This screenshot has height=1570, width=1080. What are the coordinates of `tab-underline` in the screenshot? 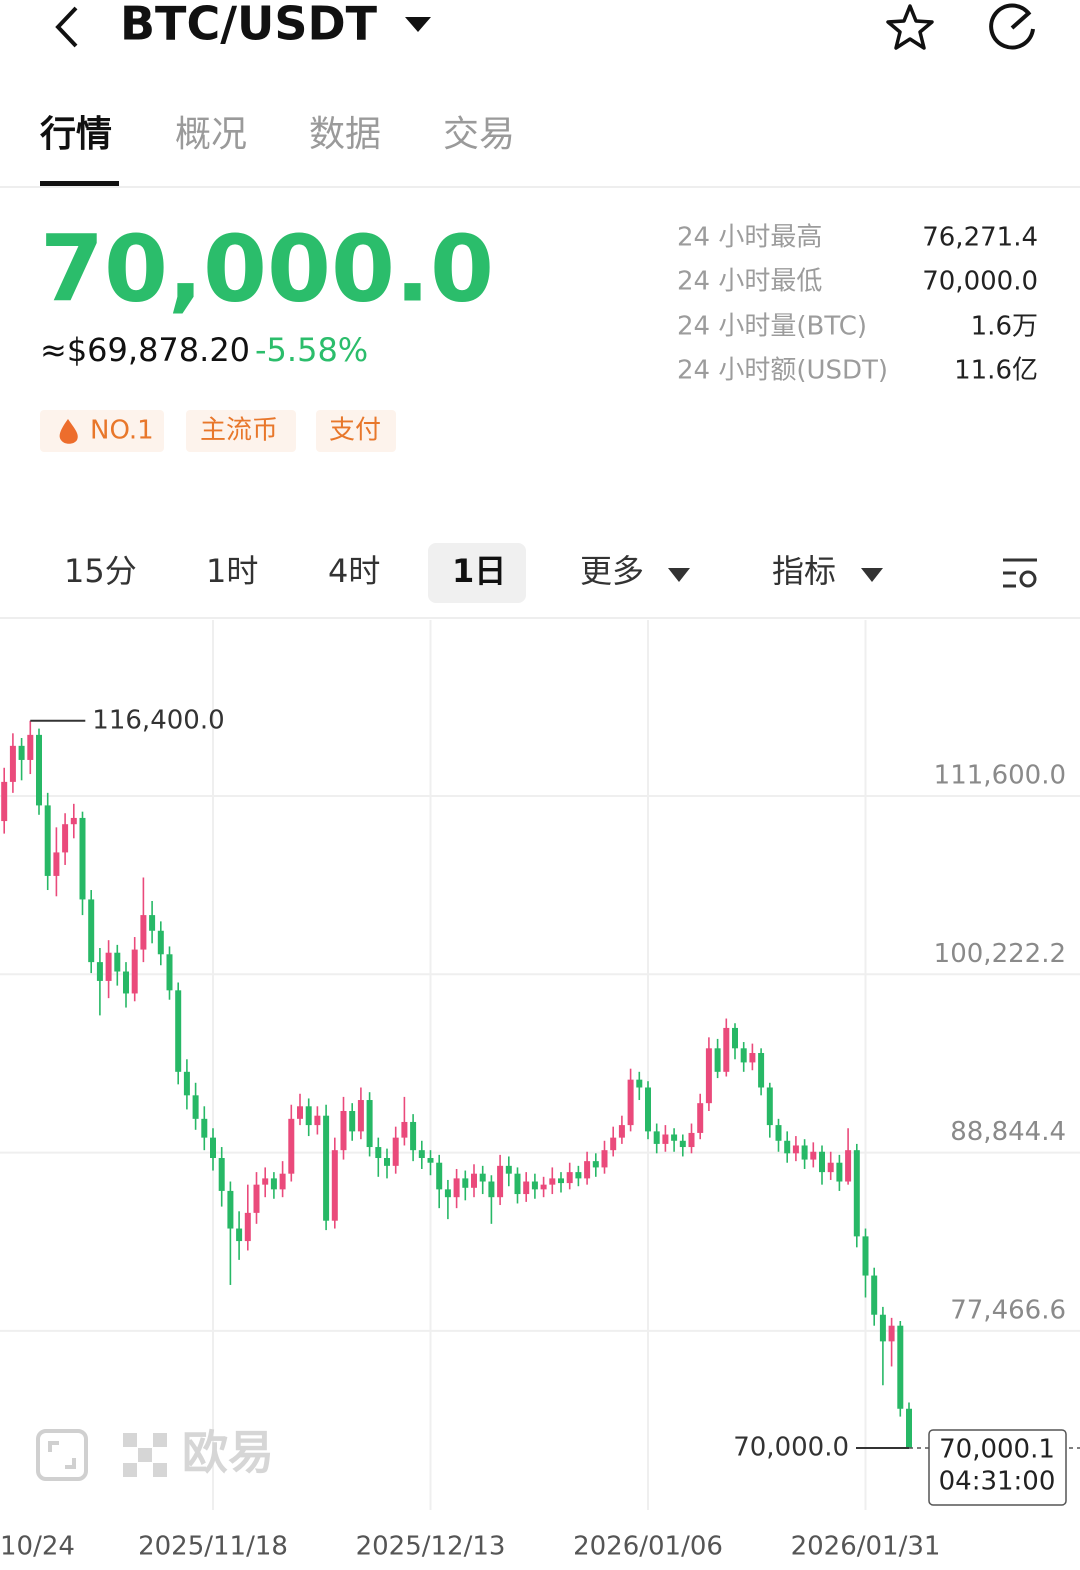 It's located at (79, 183).